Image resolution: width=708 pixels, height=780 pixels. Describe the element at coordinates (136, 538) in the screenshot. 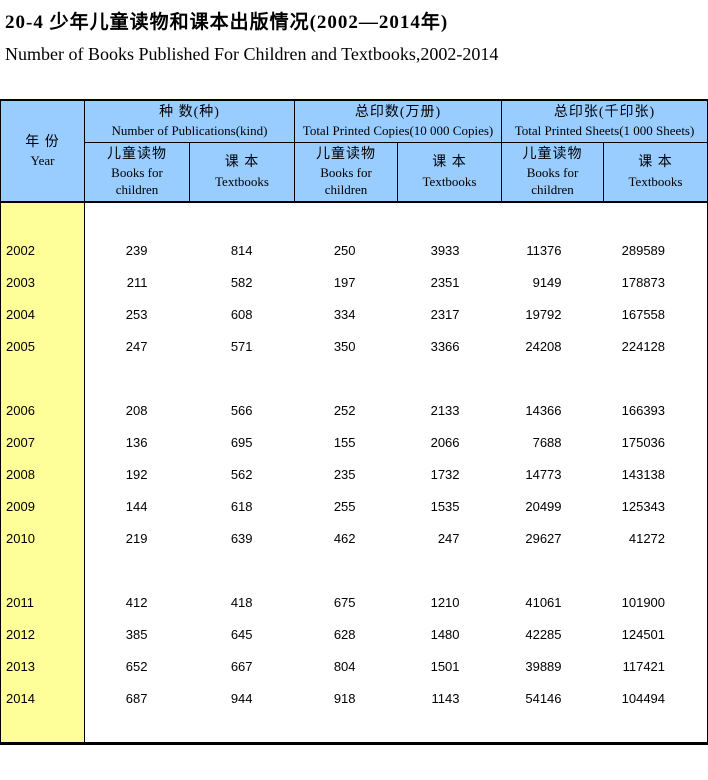

I see `value-cell: 219` at that location.